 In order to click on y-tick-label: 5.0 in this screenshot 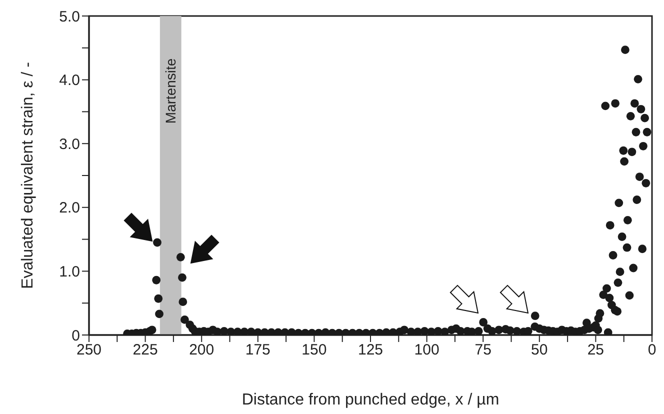, I will do `click(69, 17)`.